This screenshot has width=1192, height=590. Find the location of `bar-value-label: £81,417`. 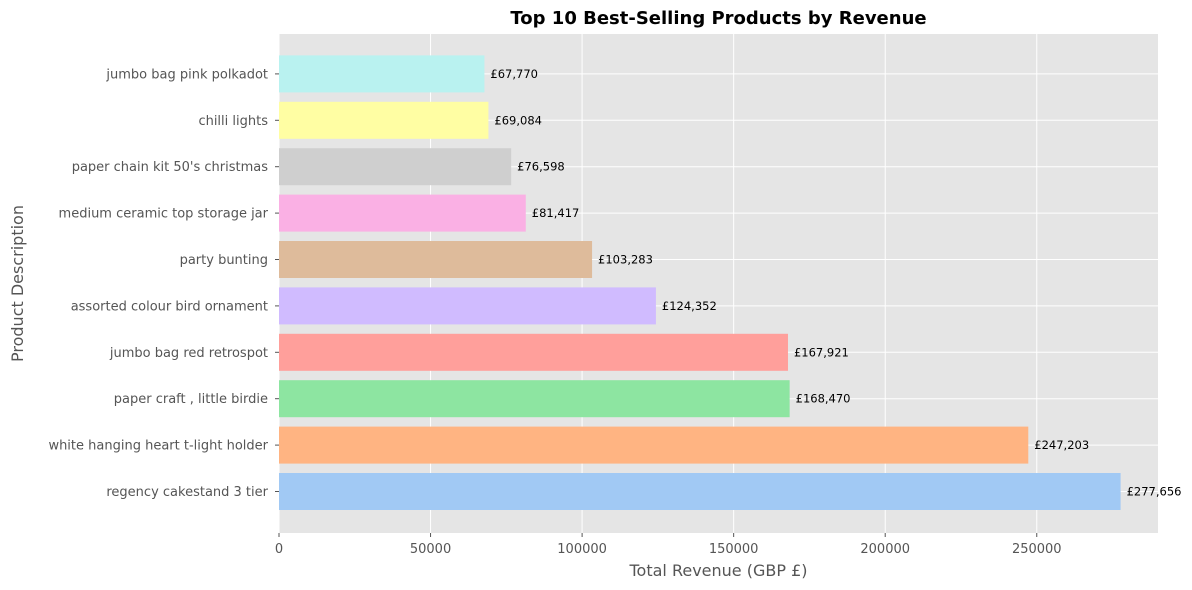

bar-value-label: £81,417 is located at coordinates (556, 213).